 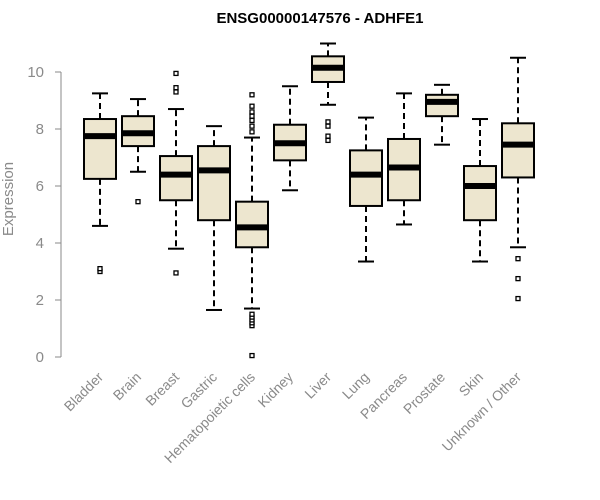 What do you see at coordinates (35, 72) in the screenshot?
I see `y-tick-label: 10` at bounding box center [35, 72].